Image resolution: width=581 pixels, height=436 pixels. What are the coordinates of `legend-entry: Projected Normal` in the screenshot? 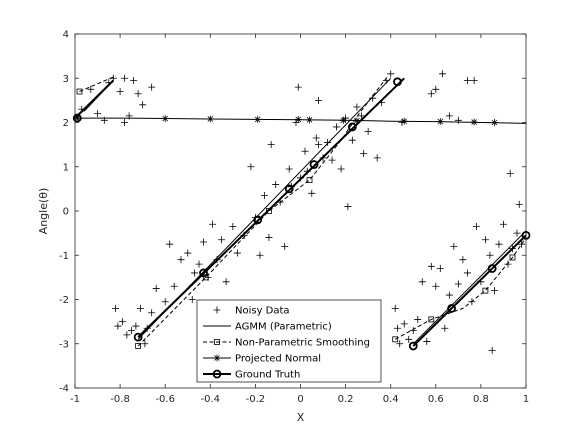 It's located at (262, 359).